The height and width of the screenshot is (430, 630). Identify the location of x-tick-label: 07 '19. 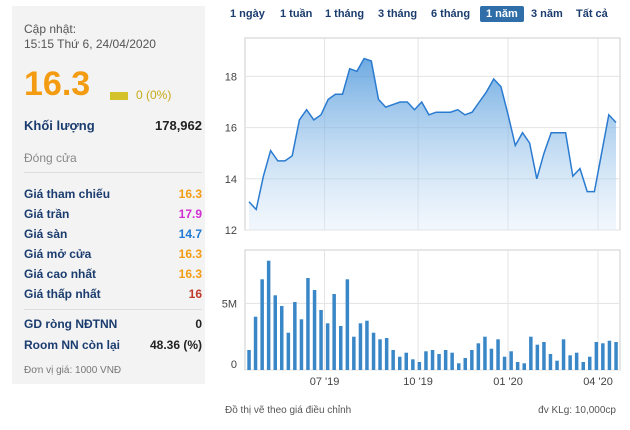
(325, 382).